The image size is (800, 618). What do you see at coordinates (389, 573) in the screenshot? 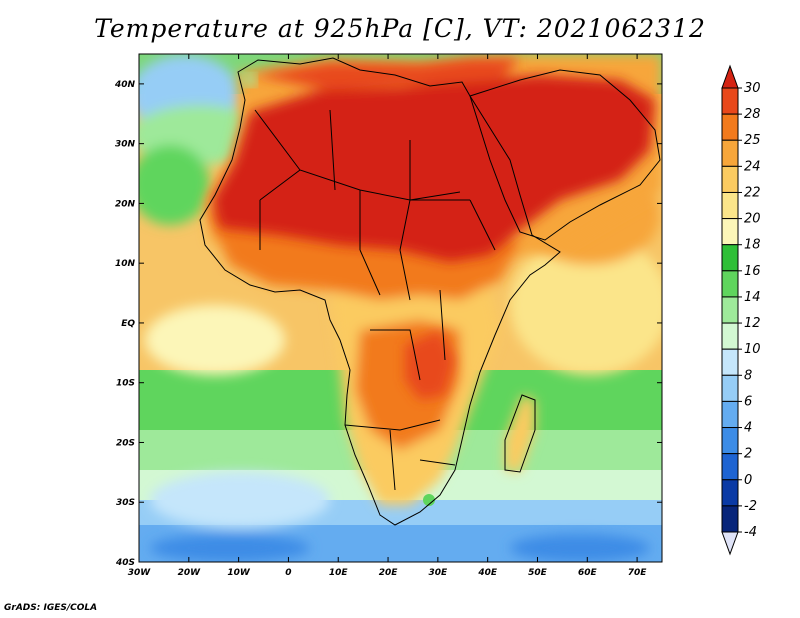
I see `lon-tick-label: 20E` at bounding box center [389, 573].